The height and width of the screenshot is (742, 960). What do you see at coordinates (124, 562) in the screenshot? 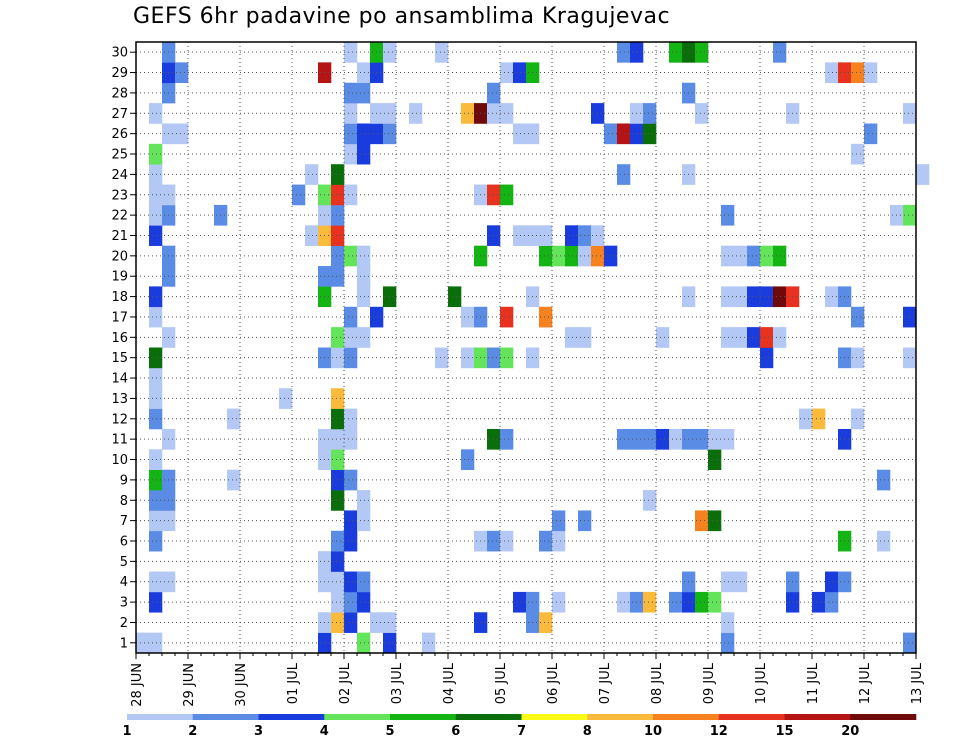
I see `y-tick-label: 5` at bounding box center [124, 562].